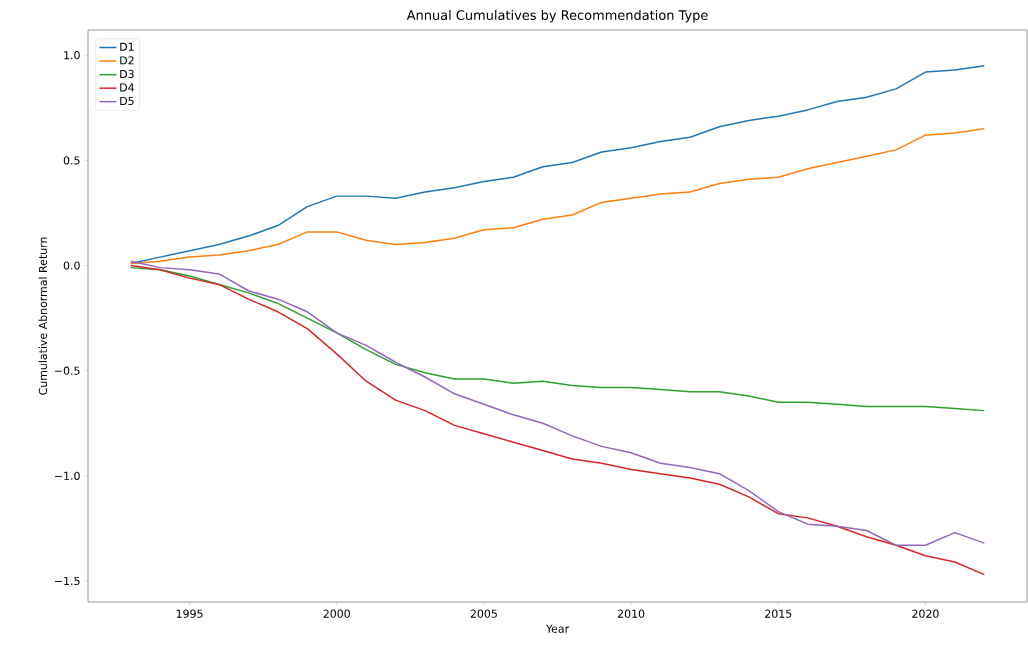  Describe the element at coordinates (189, 613) in the screenshot. I see `x-tick-label: 1995` at that location.